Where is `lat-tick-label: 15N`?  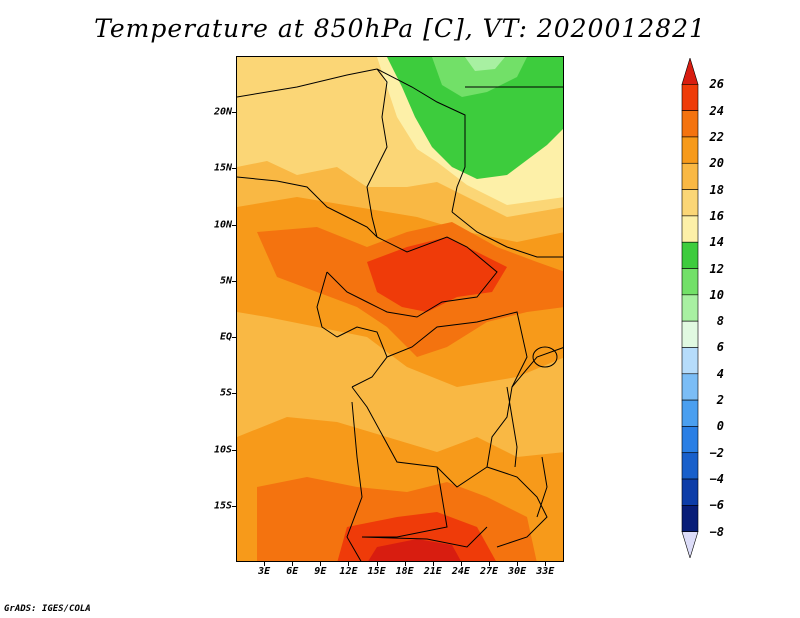 lat-tick-label: 15N is located at coordinates (222, 168).